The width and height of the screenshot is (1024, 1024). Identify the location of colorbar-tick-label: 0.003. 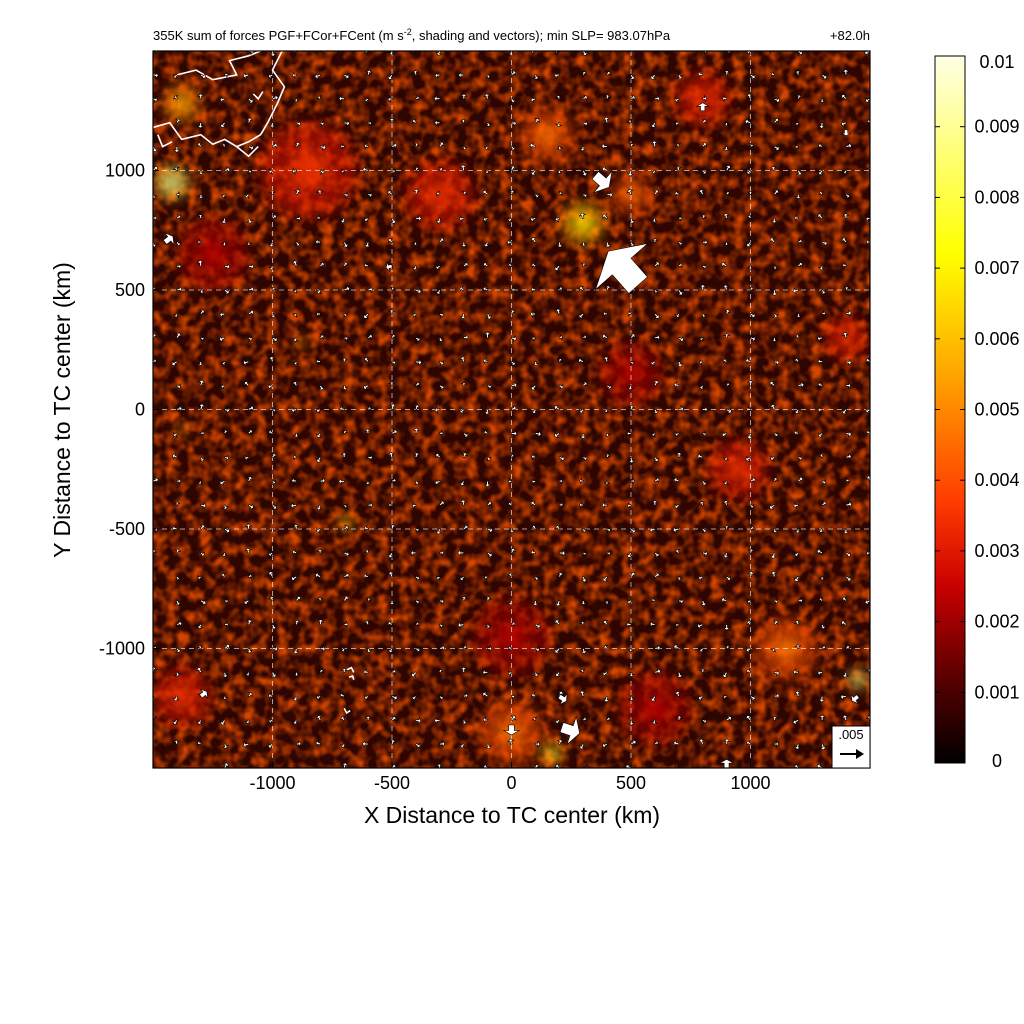
(996, 551).